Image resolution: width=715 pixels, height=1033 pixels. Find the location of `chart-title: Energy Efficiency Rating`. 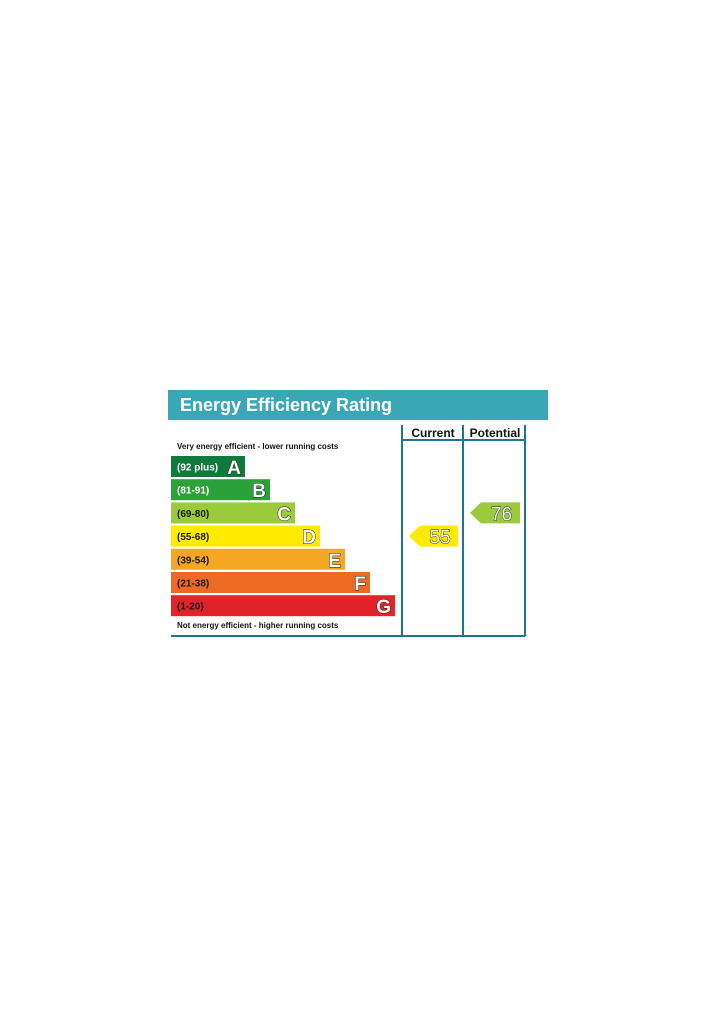

chart-title: Energy Efficiency Rating is located at coordinates (286, 405).